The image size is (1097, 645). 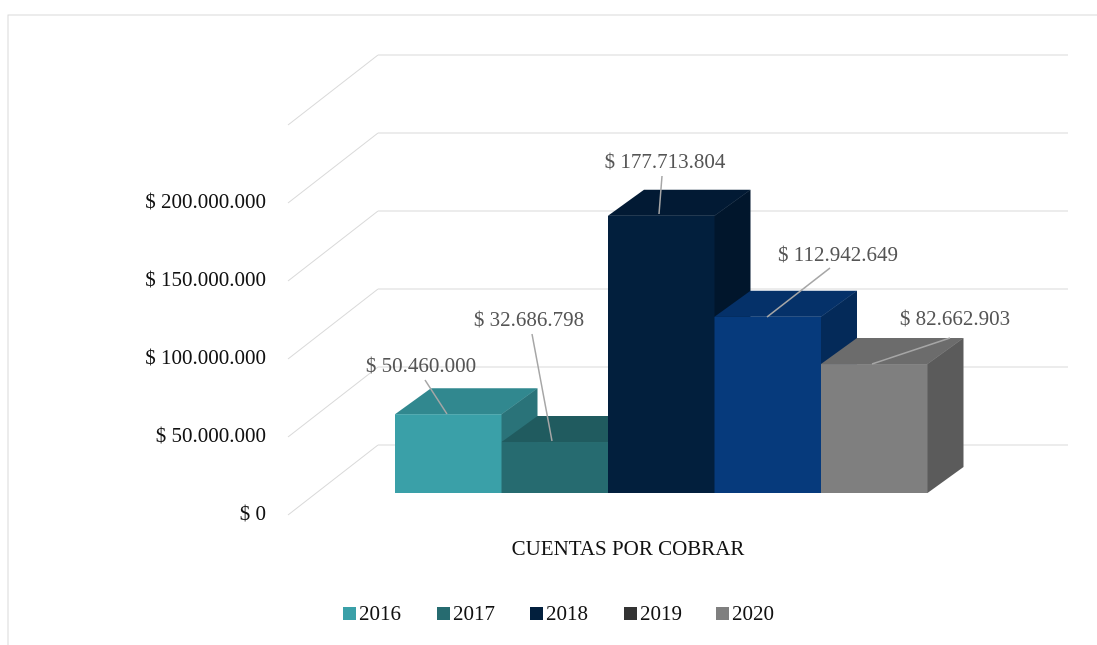 I want to click on y-tick-label: $ 50.000.000, so click(x=211, y=435).